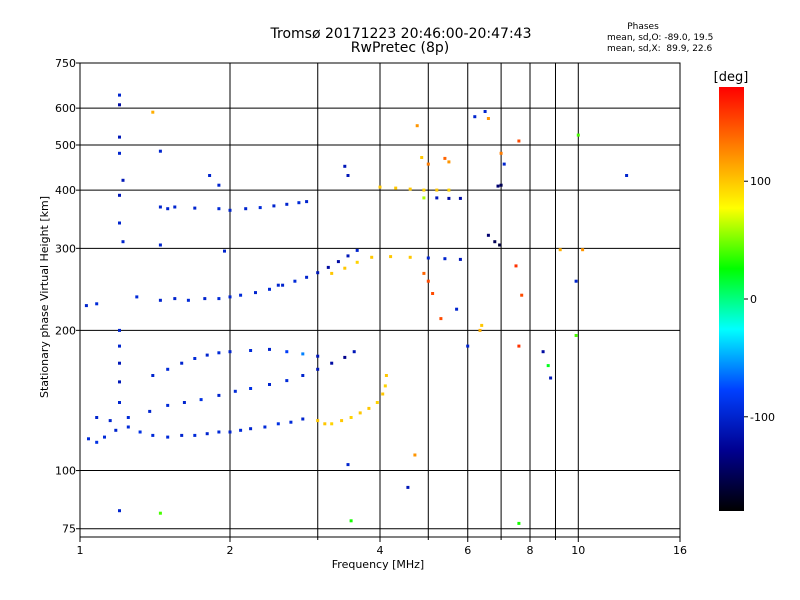  What do you see at coordinates (382, 547) in the screenshot?
I see `x-axis-ticks: 1 2 4 6 8 10 16` at bounding box center [382, 547].